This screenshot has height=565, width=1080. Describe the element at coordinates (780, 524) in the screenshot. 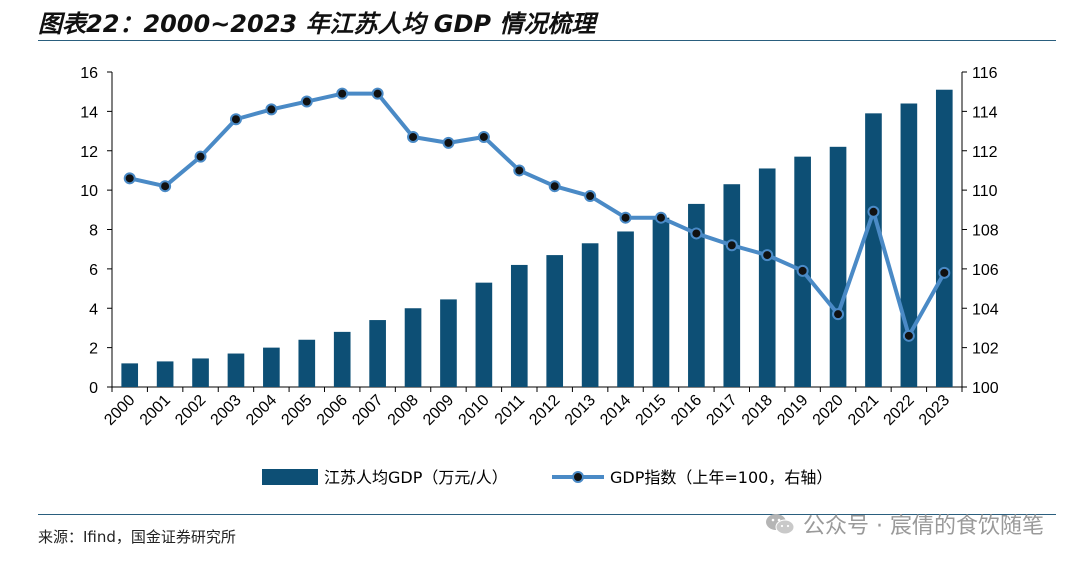

I see `wechat-icon` at that location.